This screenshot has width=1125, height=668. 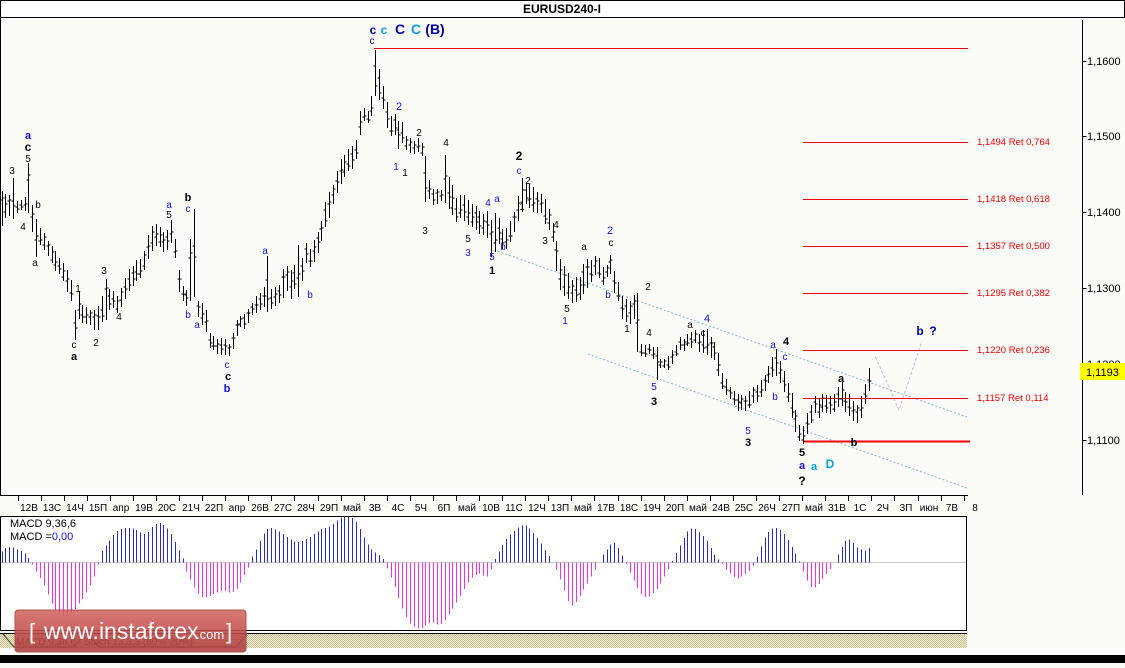 What do you see at coordinates (629, 508) in the screenshot?
I see `svg-text: 18С` at bounding box center [629, 508].